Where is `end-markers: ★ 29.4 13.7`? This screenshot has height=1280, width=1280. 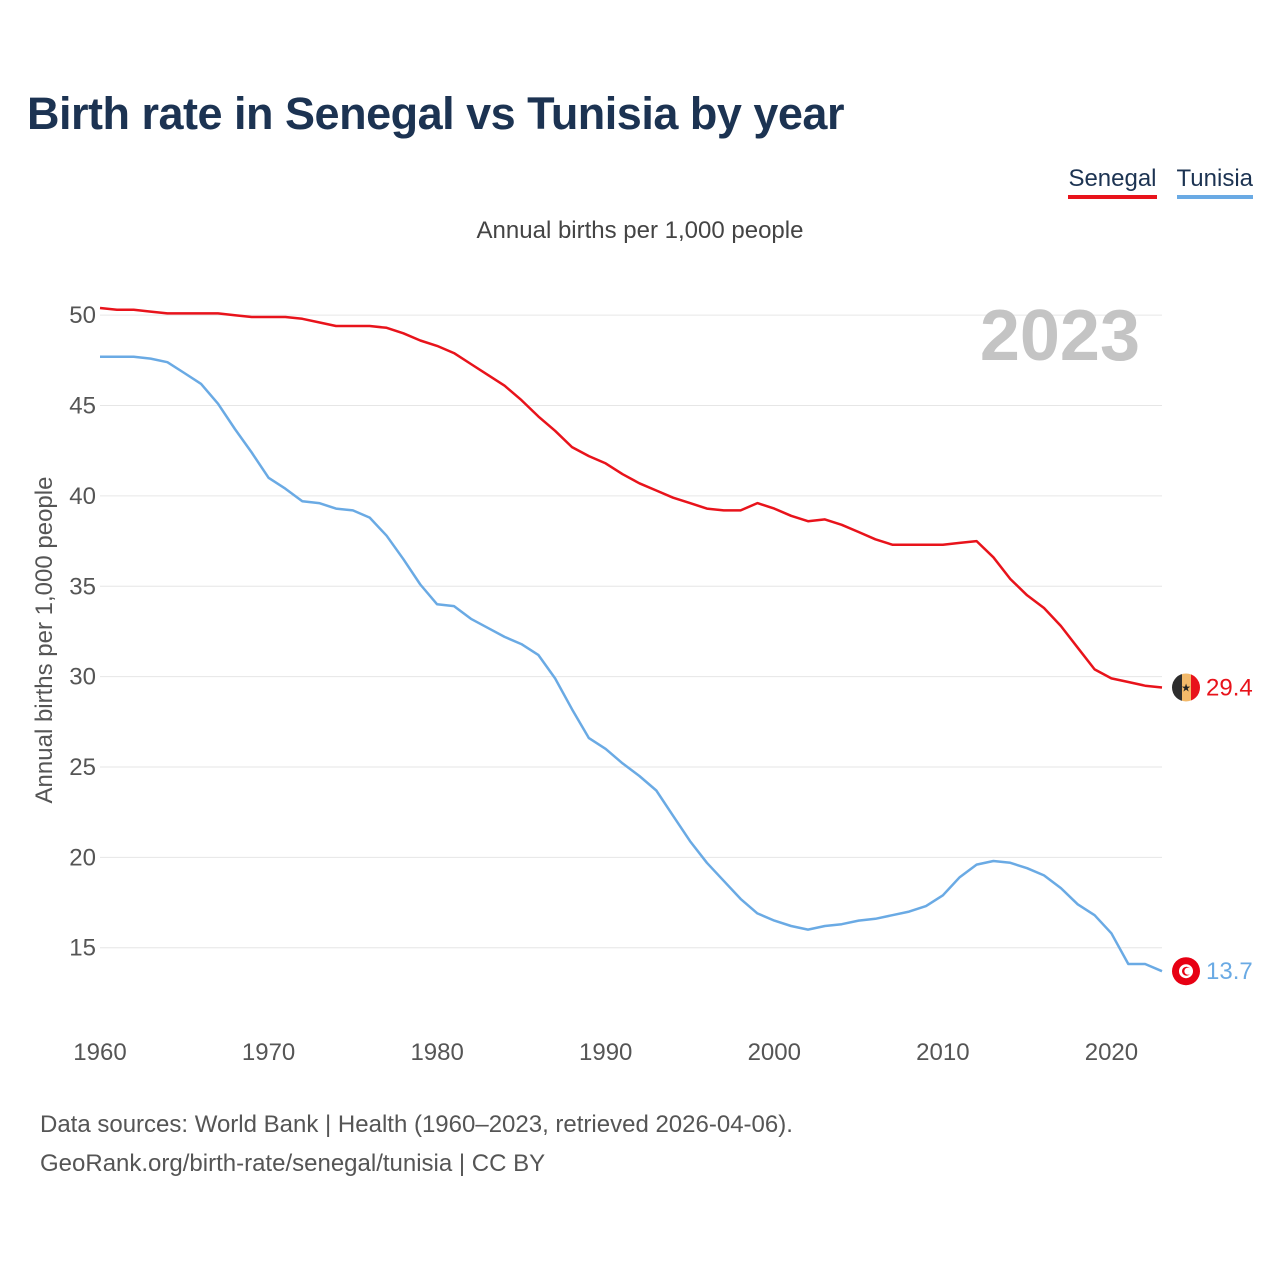
end-markers: ★ 29.4 13.7 is located at coordinates (1212, 829).